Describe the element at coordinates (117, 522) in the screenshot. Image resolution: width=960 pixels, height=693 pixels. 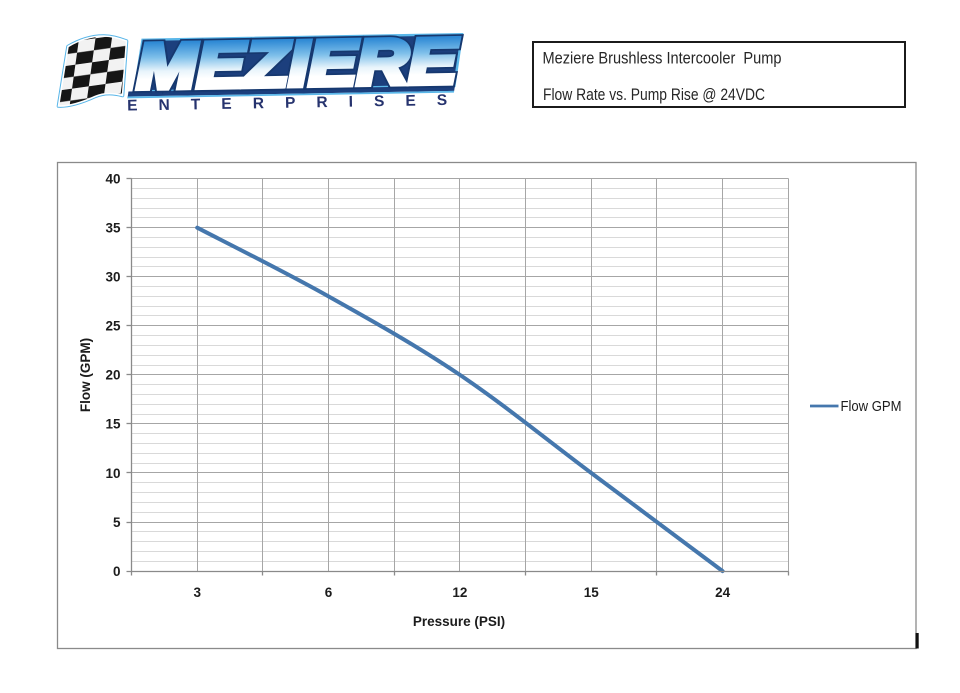
I see `svg-text: 5` at that location.